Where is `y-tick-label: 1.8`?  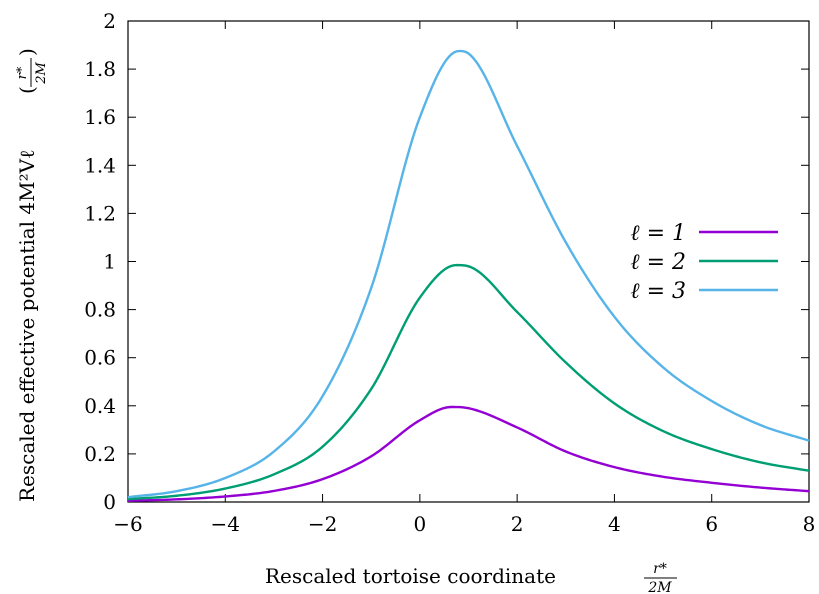
y-tick-label: 1.8 is located at coordinates (100, 69).